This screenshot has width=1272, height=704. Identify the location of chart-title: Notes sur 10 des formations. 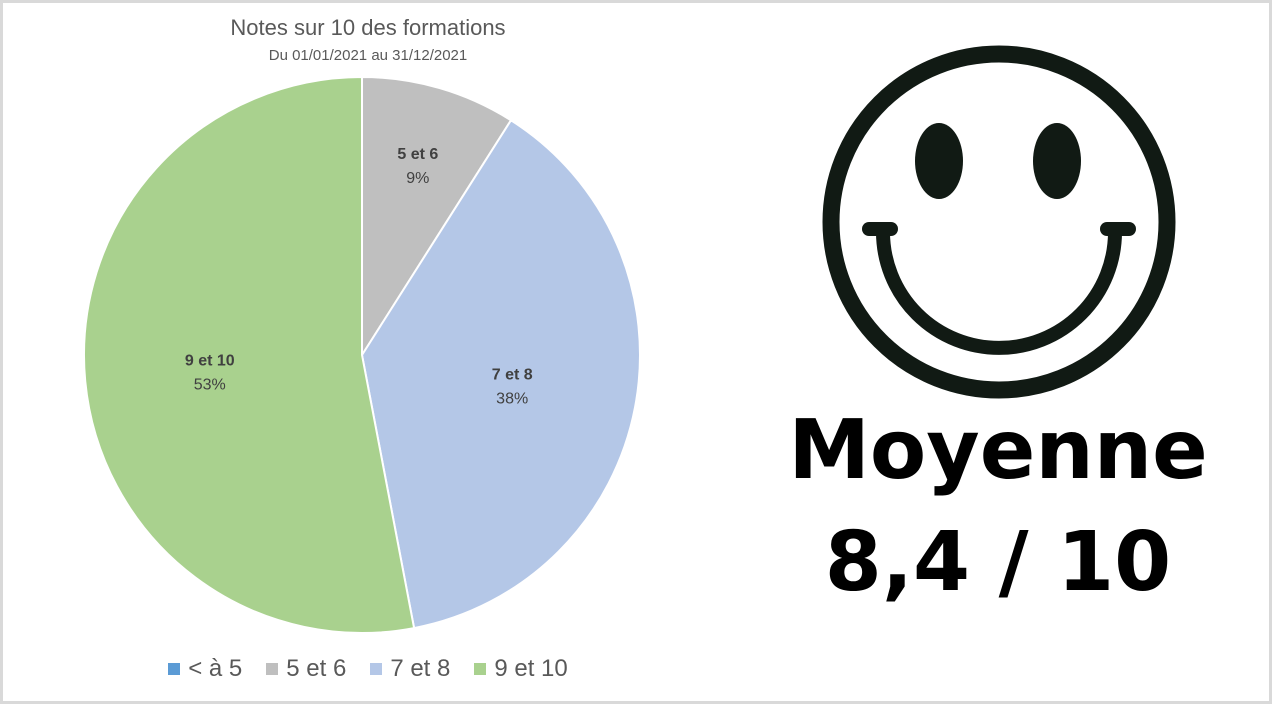
(368, 27).